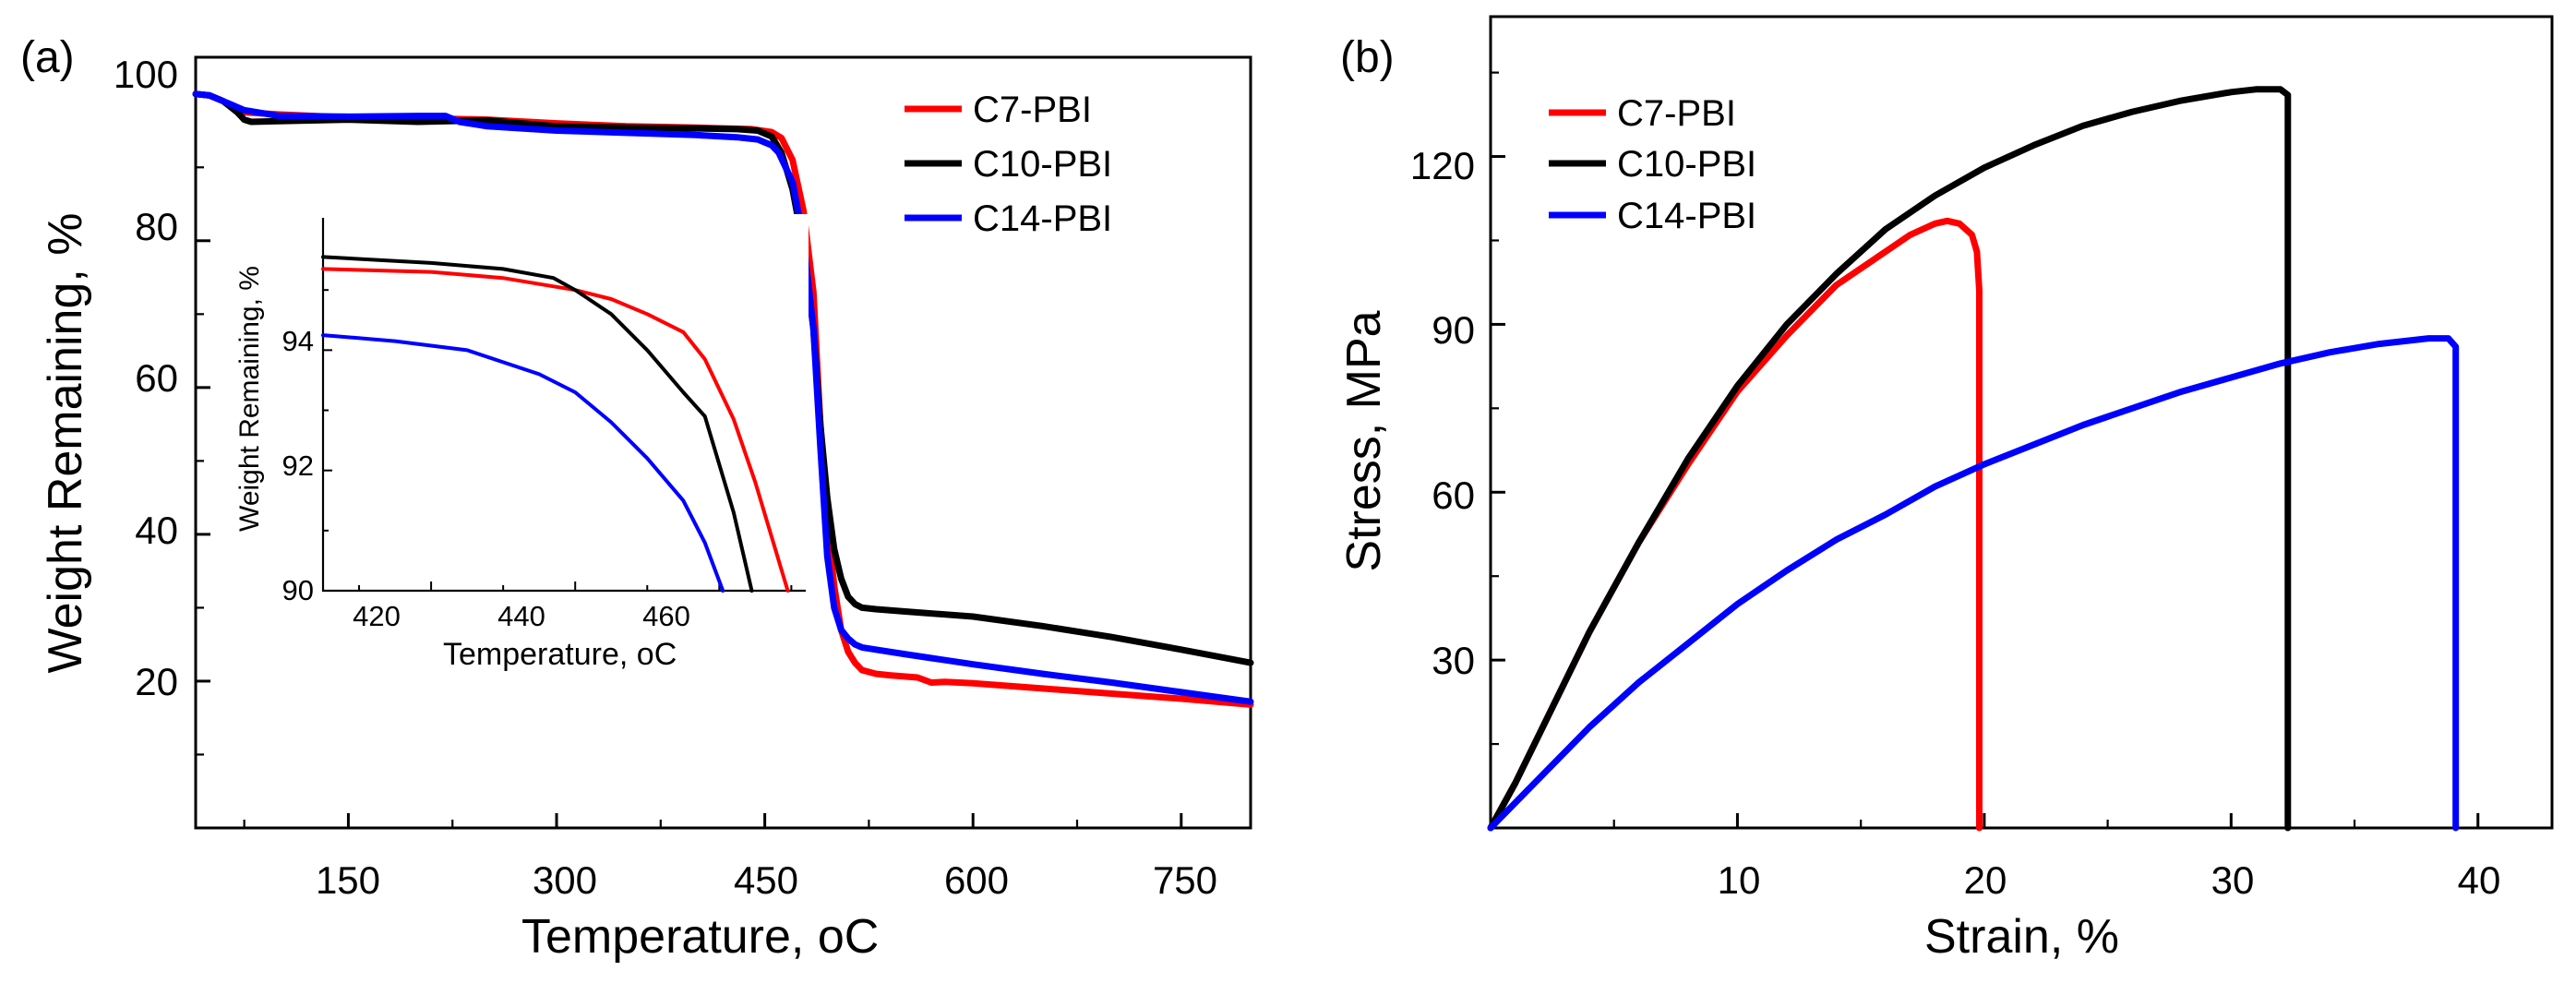 The width and height of the screenshot is (2576, 983). What do you see at coordinates (560, 654) in the screenshot?
I see `inset-x-axis-title: Temperature, oC` at bounding box center [560, 654].